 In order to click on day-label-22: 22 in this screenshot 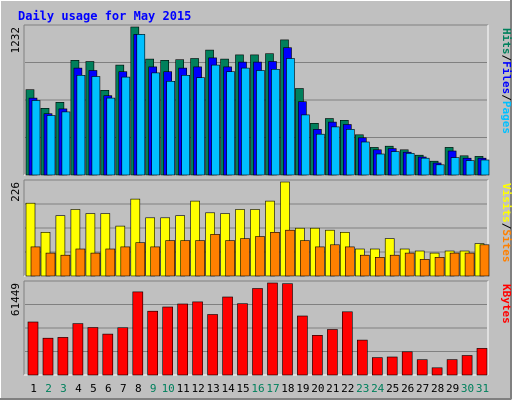, I will do `click(347, 388)`.